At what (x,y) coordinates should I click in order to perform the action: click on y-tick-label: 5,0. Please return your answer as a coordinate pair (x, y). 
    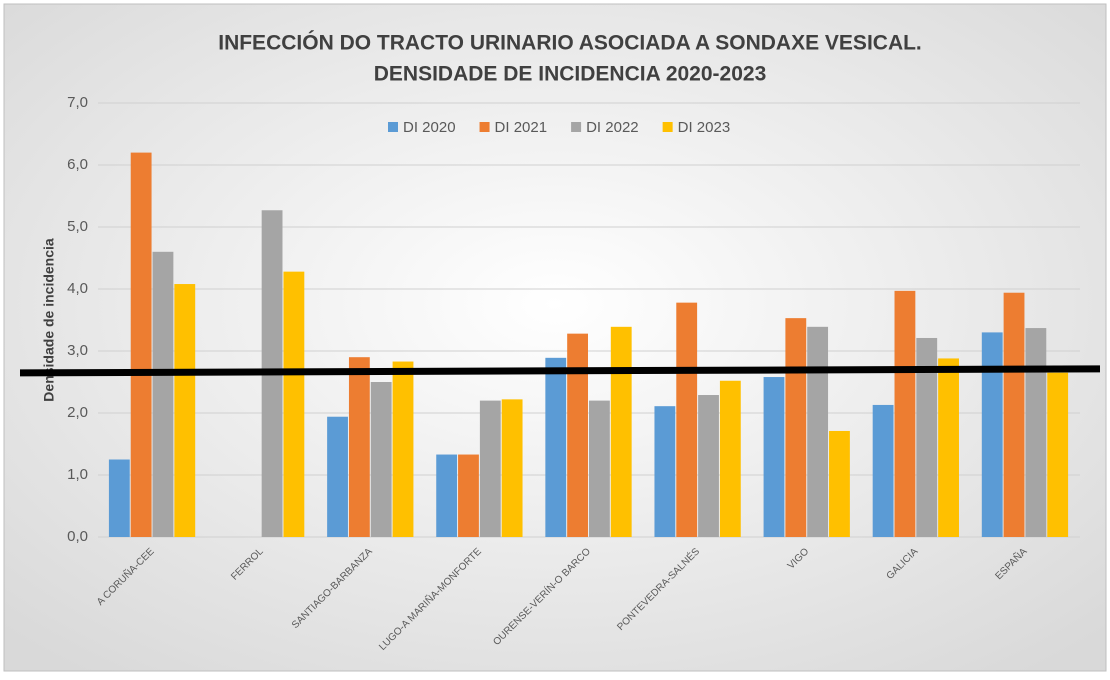
    Looking at the image, I should click on (77, 226).